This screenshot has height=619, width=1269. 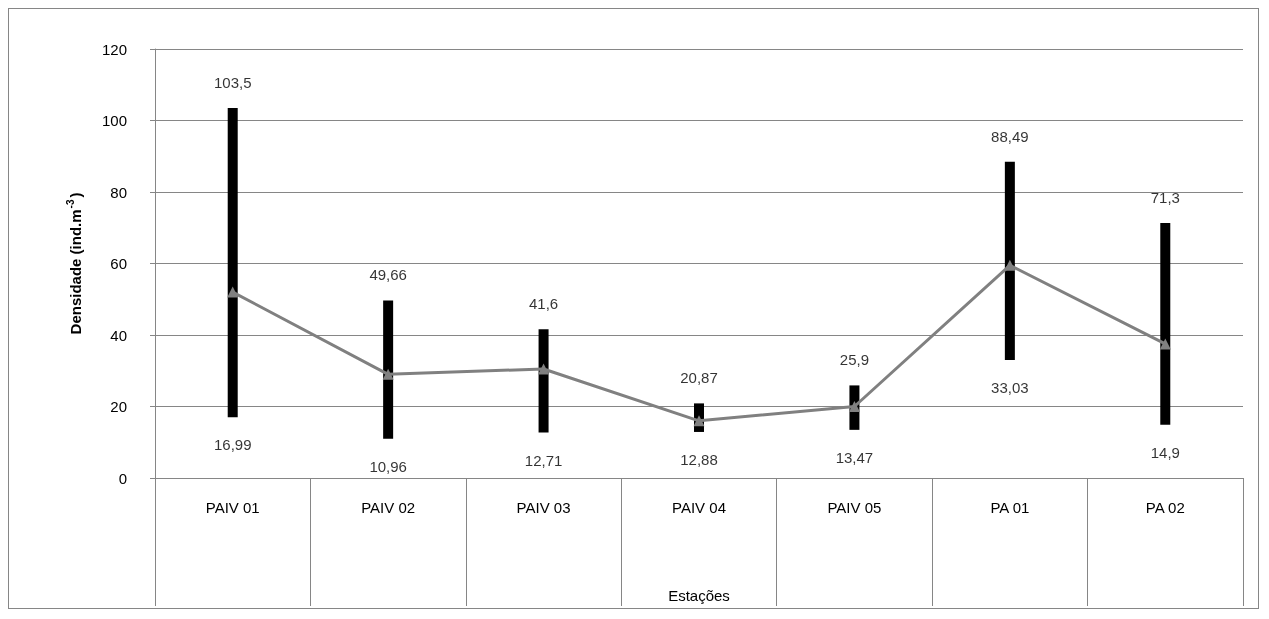 What do you see at coordinates (543, 460) in the screenshot?
I see `annotation: 12,71` at bounding box center [543, 460].